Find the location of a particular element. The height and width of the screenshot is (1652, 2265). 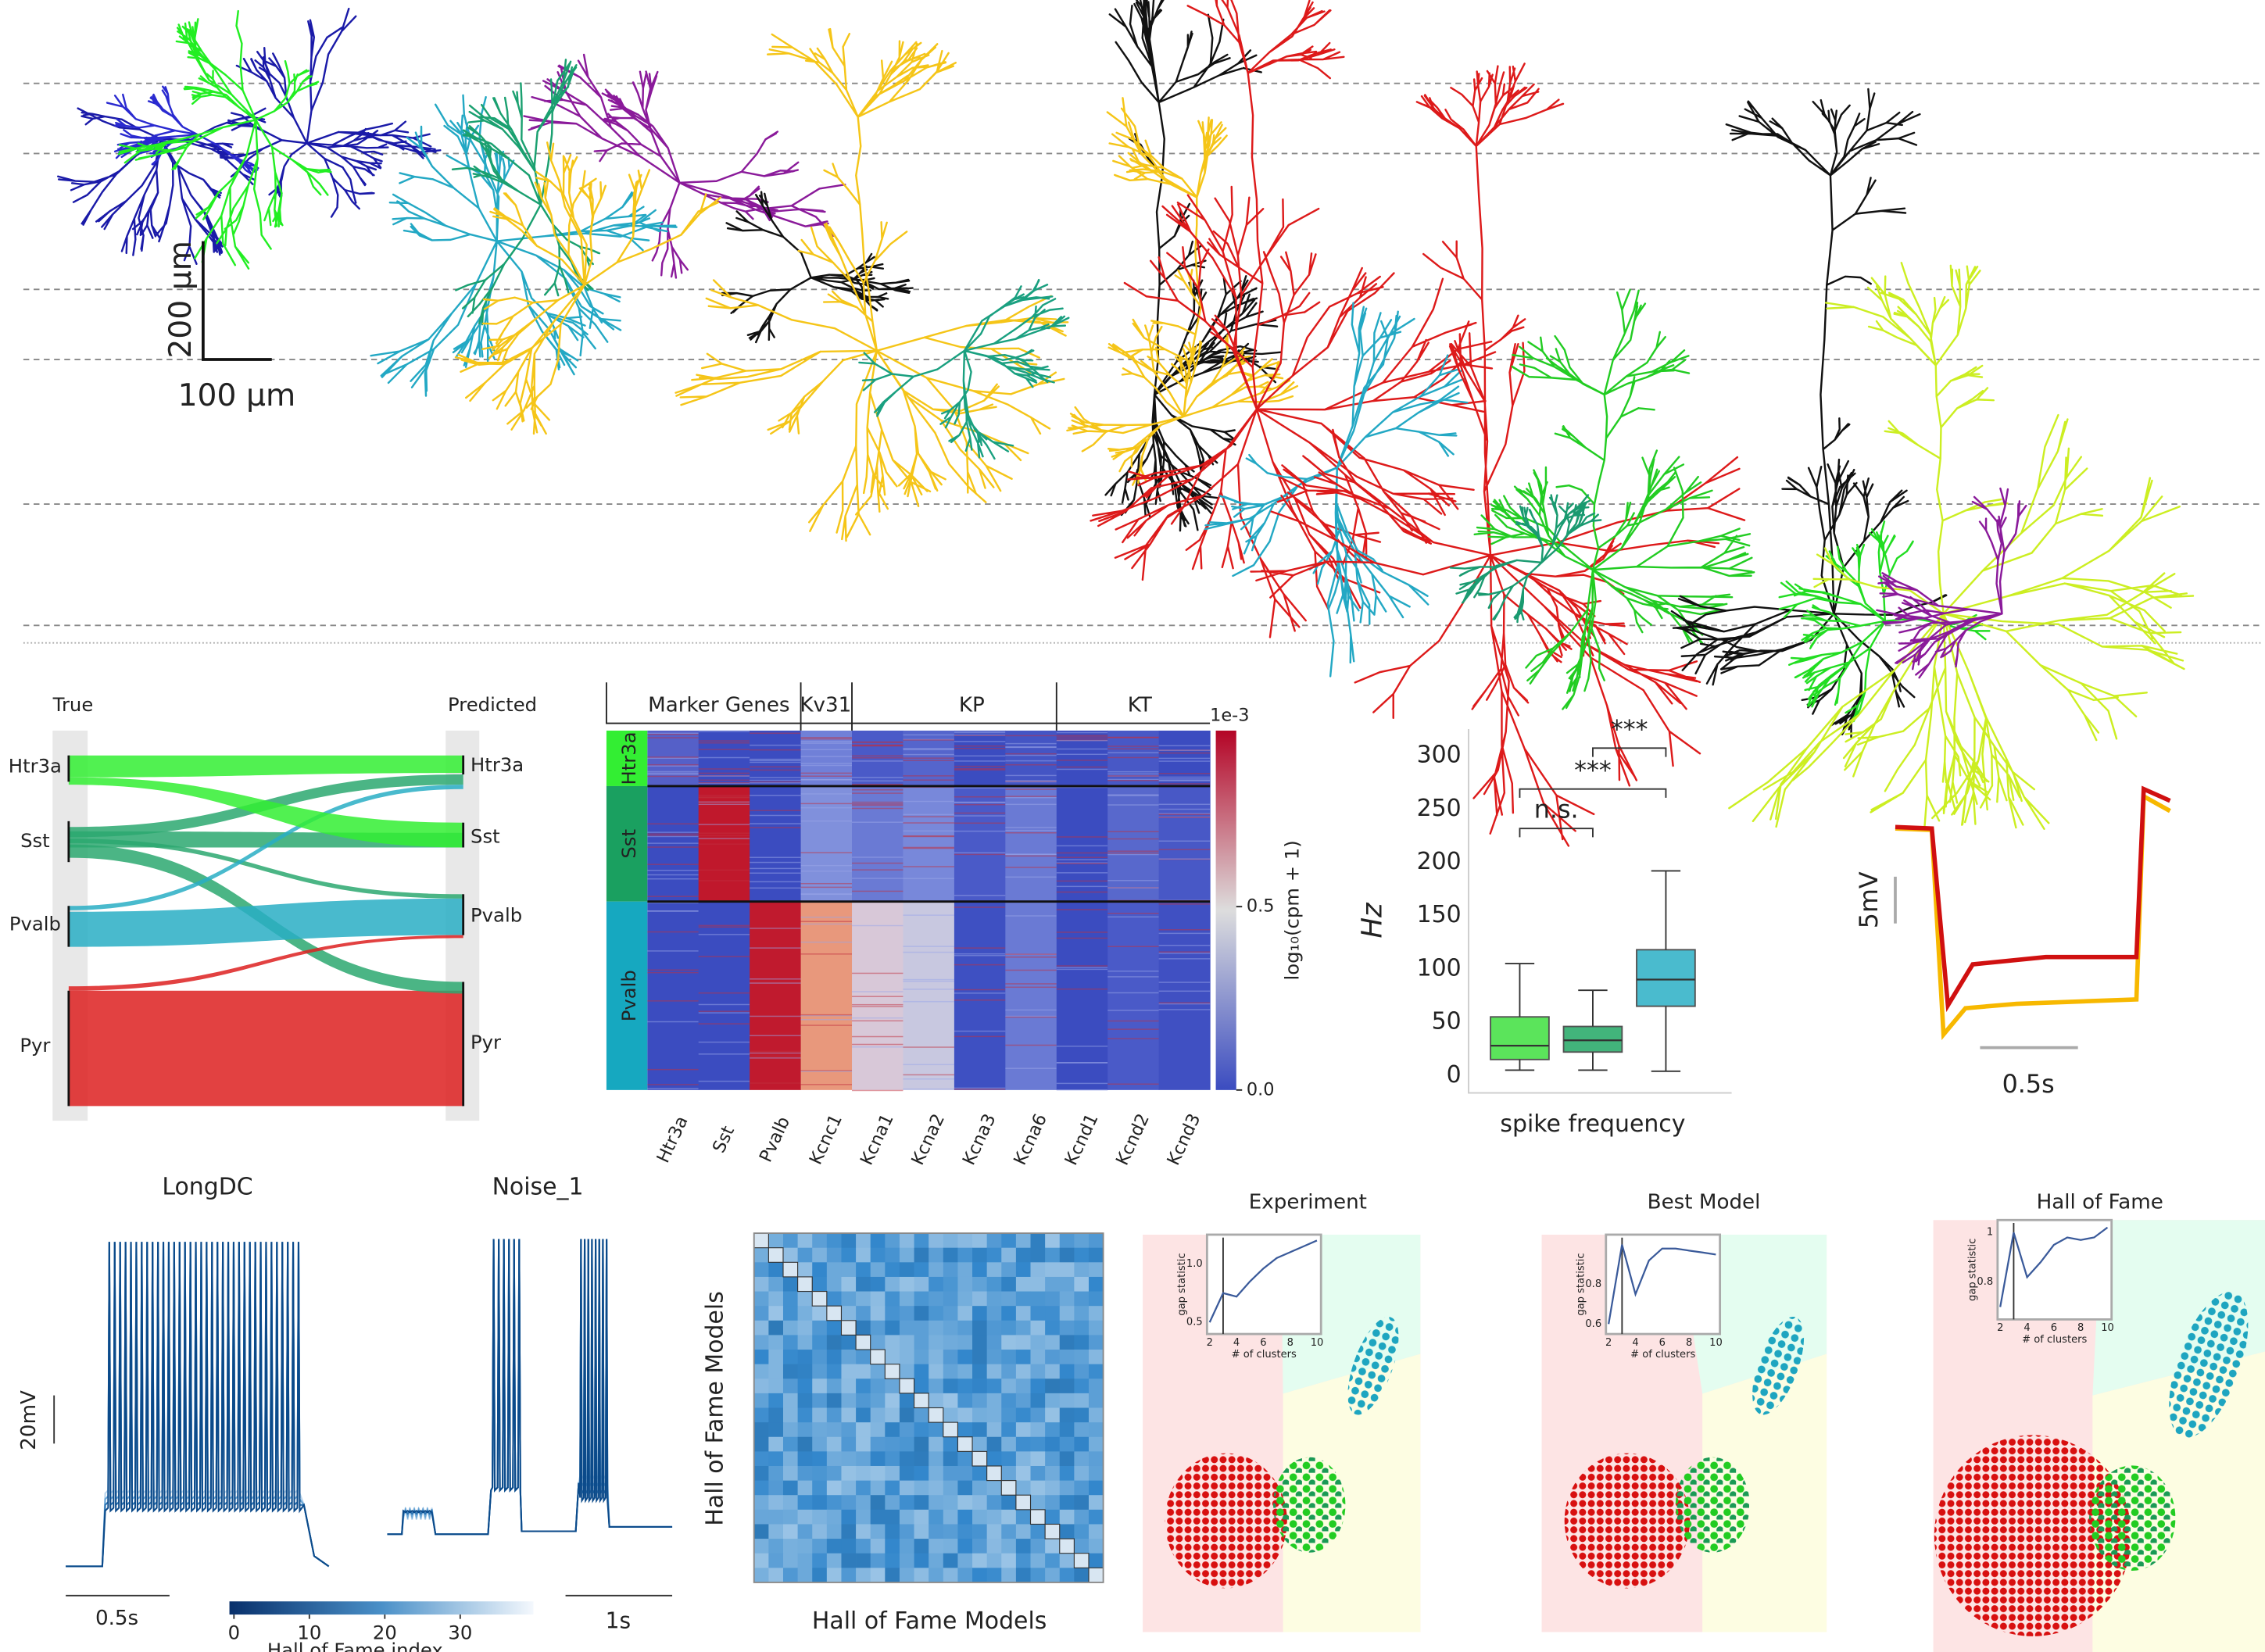

trace is located at coordinates (2033, 899).